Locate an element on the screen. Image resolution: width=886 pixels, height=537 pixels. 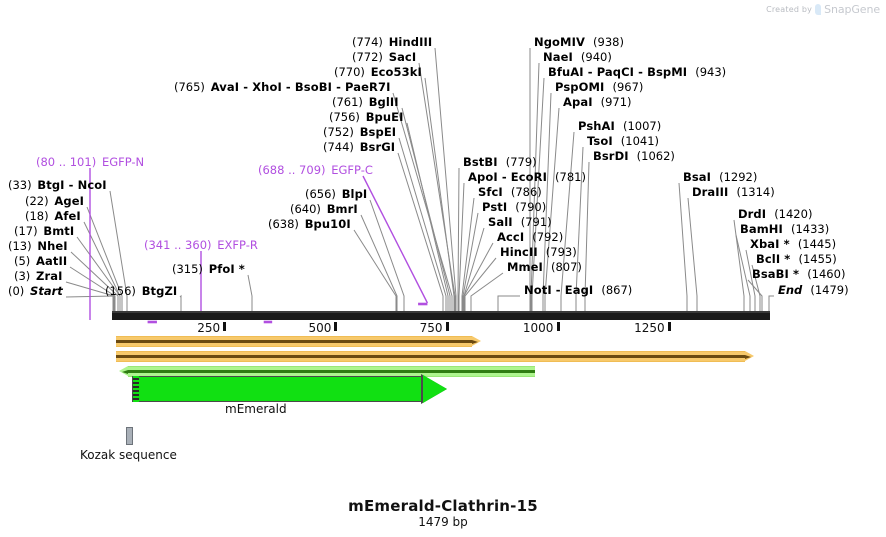
site-name: ZraI is located at coordinates (49, 276).